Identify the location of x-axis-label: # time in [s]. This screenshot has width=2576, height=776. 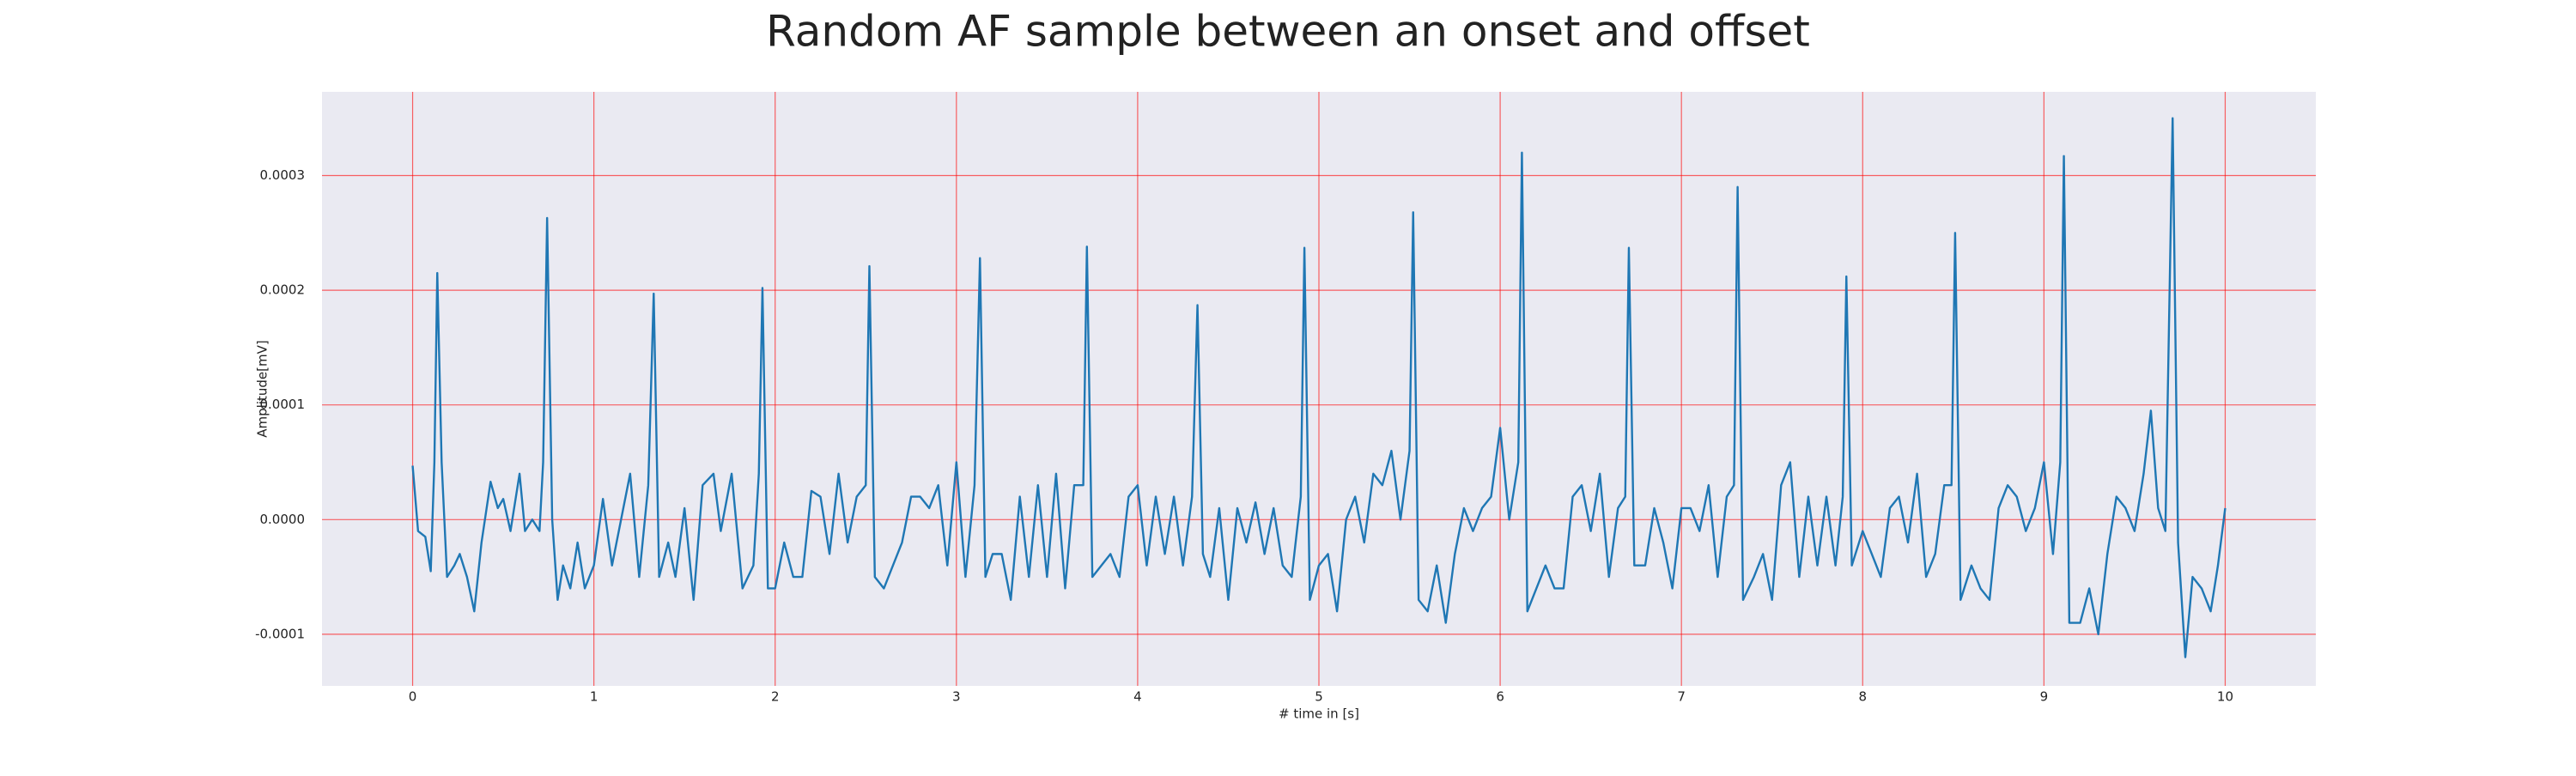
(1319, 714).